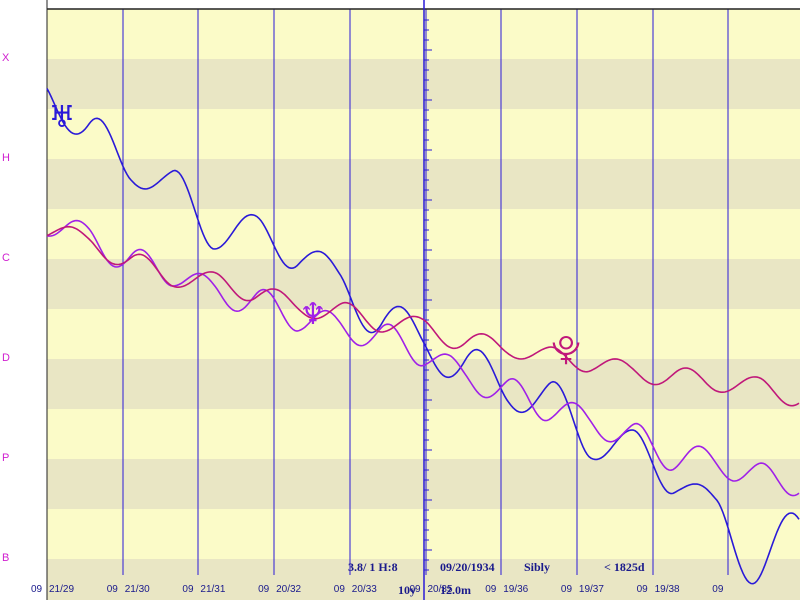  I want to click on info-span: < 1825d, so click(624, 567).